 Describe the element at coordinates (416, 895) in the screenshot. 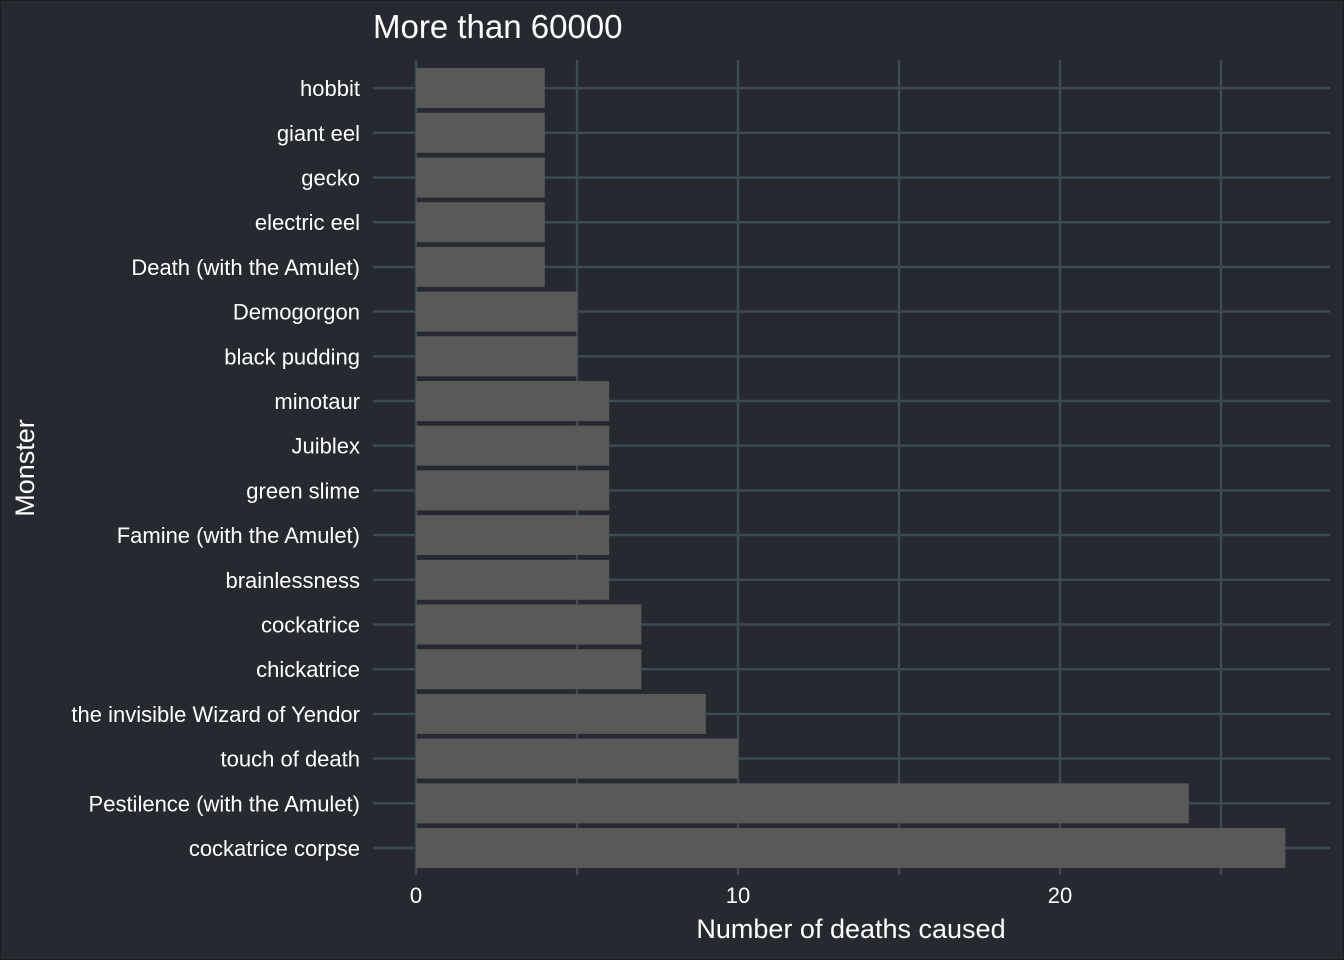

I see `x-tick-label: 0` at that location.